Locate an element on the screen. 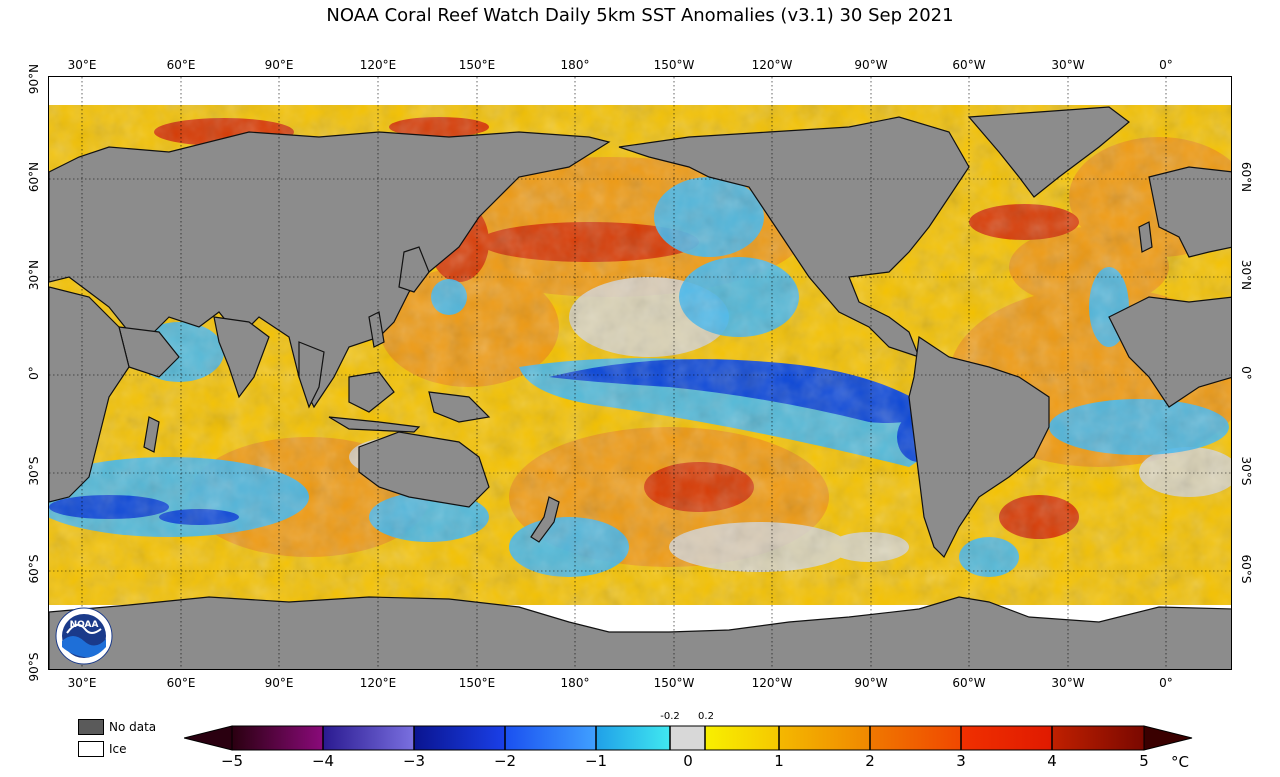 This screenshot has height=777, width=1280. colorbar-tick: 2 is located at coordinates (870, 761).